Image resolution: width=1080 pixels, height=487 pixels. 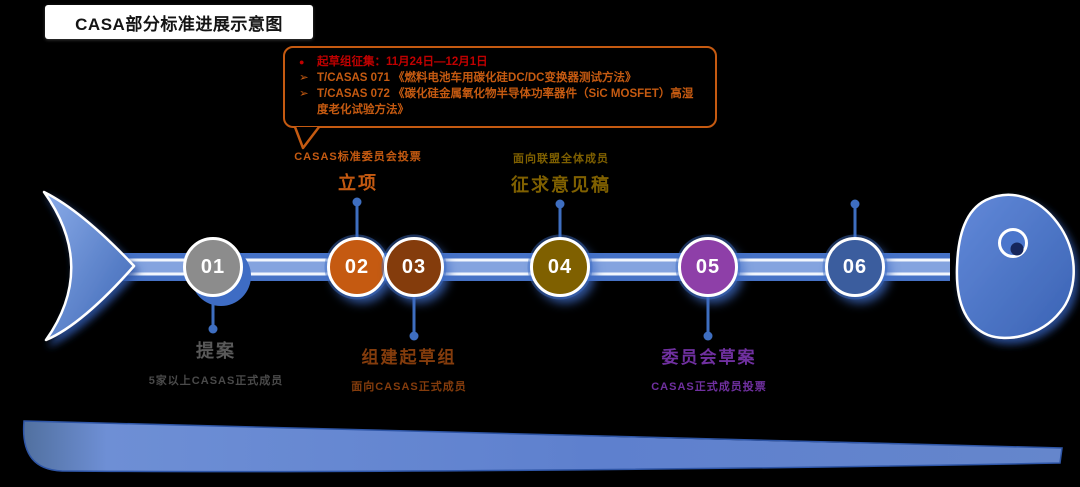 I want to click on stage-node-06: 06, so click(x=855, y=267).